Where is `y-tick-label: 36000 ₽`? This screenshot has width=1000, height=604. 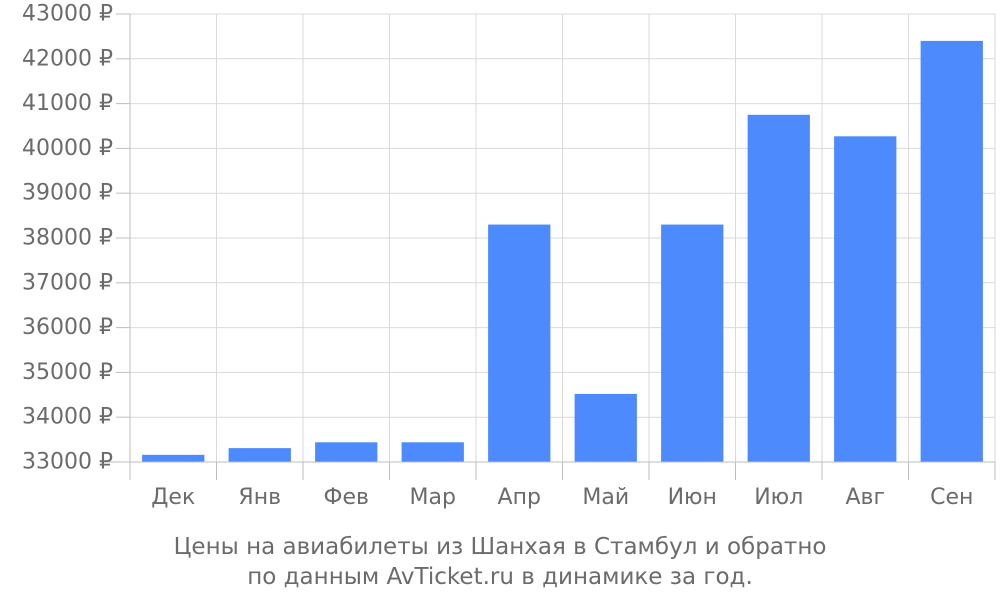
y-tick-label: 36000 ₽ is located at coordinates (67, 327).